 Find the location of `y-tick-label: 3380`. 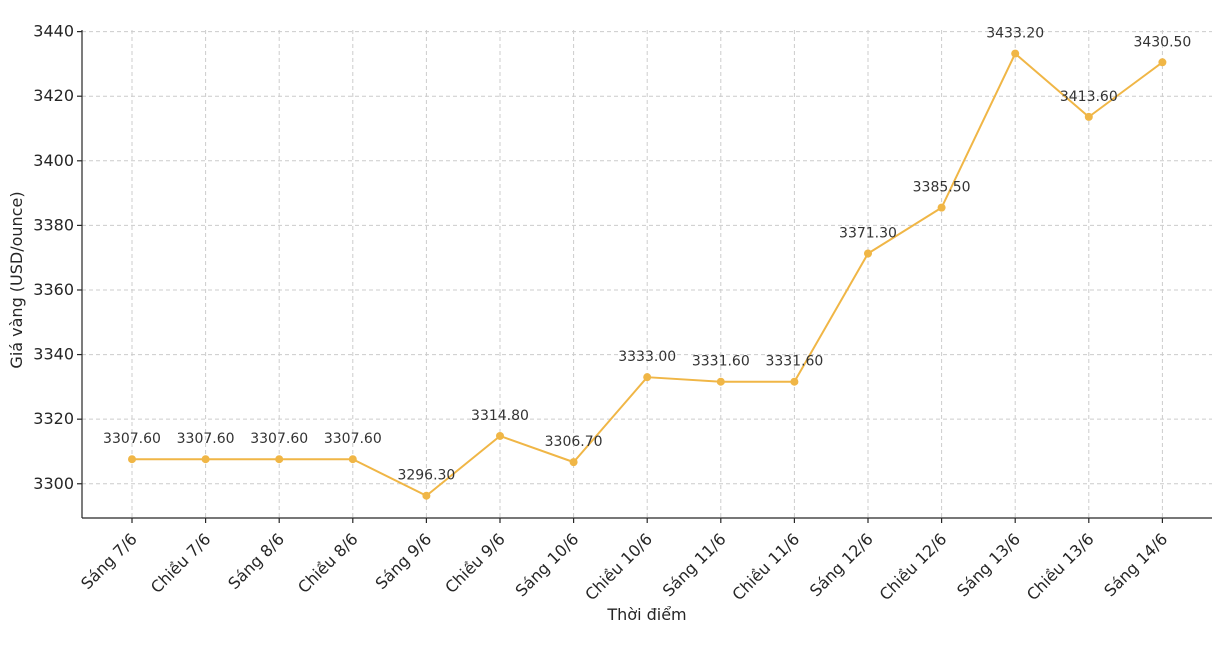

y-tick-label: 3380 is located at coordinates (53, 224).